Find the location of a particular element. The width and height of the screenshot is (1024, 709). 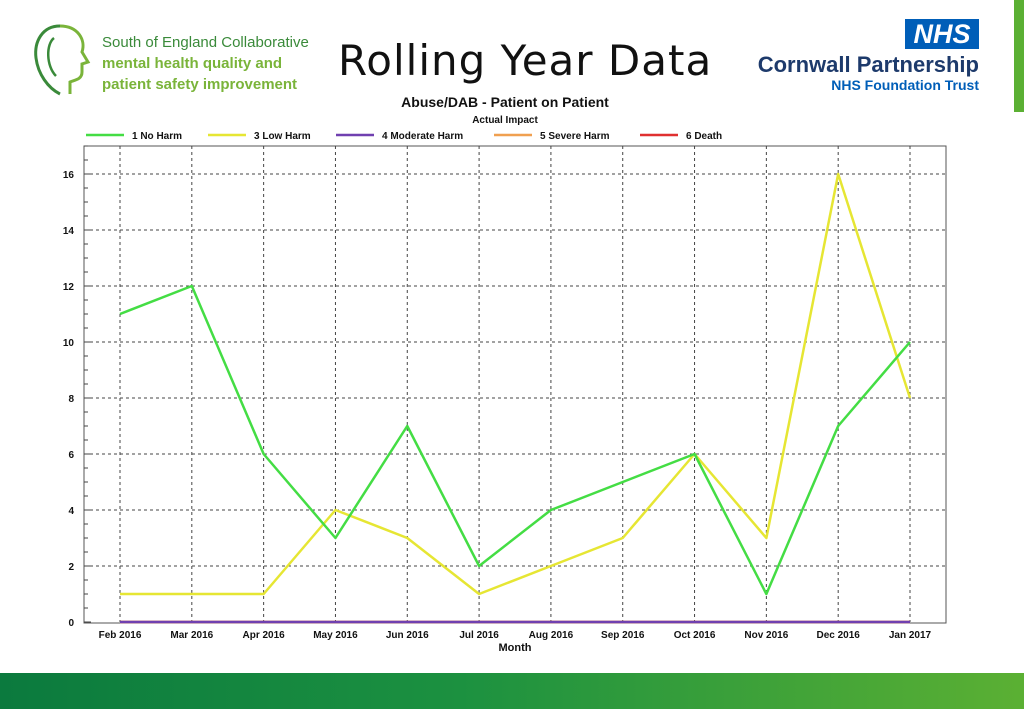

x-tick-label: Oct 2016 is located at coordinates (695, 635).